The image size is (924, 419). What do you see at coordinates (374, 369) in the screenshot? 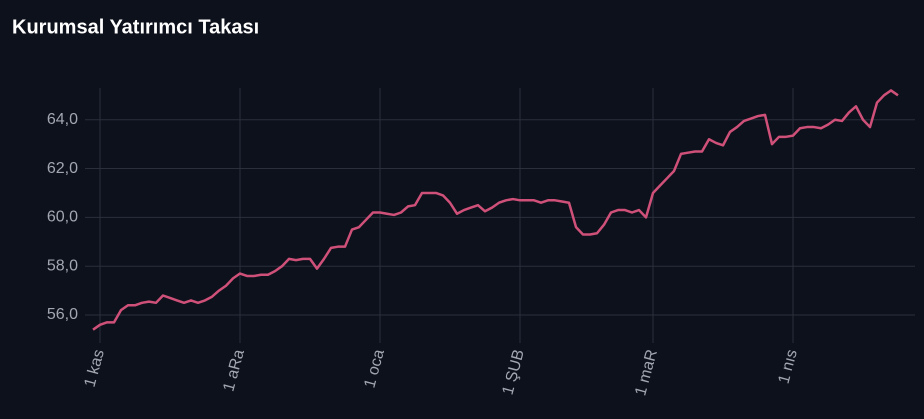
I see `x-tick-label: 1 oca` at bounding box center [374, 369].